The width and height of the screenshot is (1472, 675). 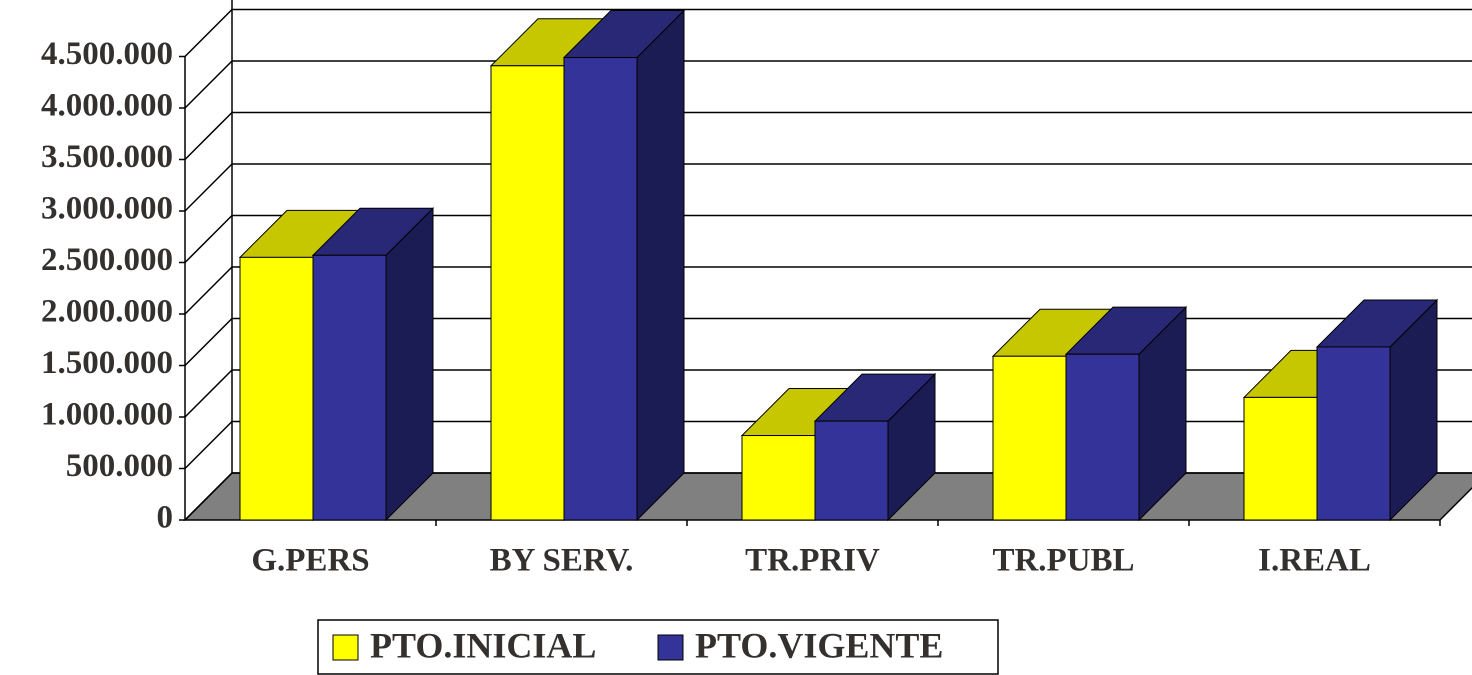 What do you see at coordinates (107, 312) in the screenshot?
I see `y-tick-label: 2.000.000` at bounding box center [107, 312].